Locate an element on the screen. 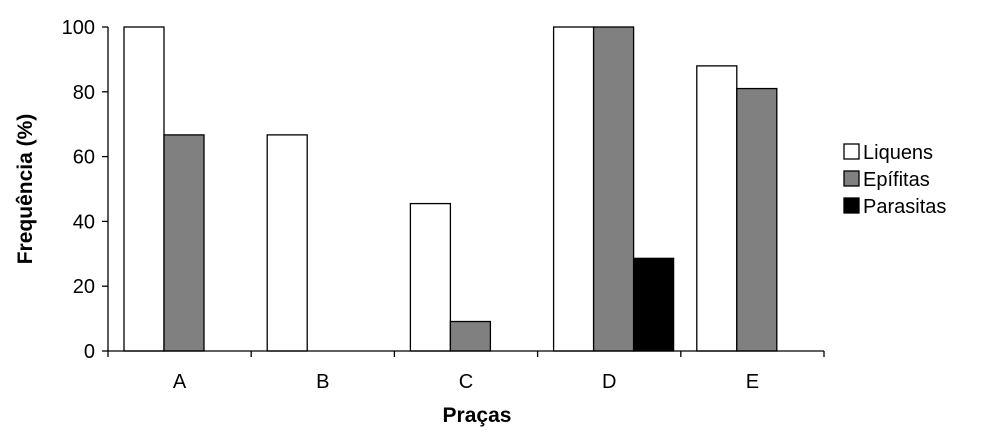 The height and width of the screenshot is (435, 984). x-tick-label: E is located at coordinates (752, 382).